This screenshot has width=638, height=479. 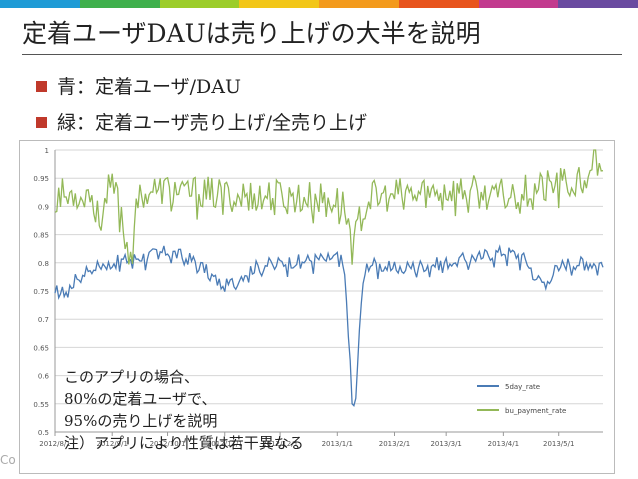 I want to click on bullet-item-blue: 青：定着ユーザ/DAU, so click(x=336, y=87).